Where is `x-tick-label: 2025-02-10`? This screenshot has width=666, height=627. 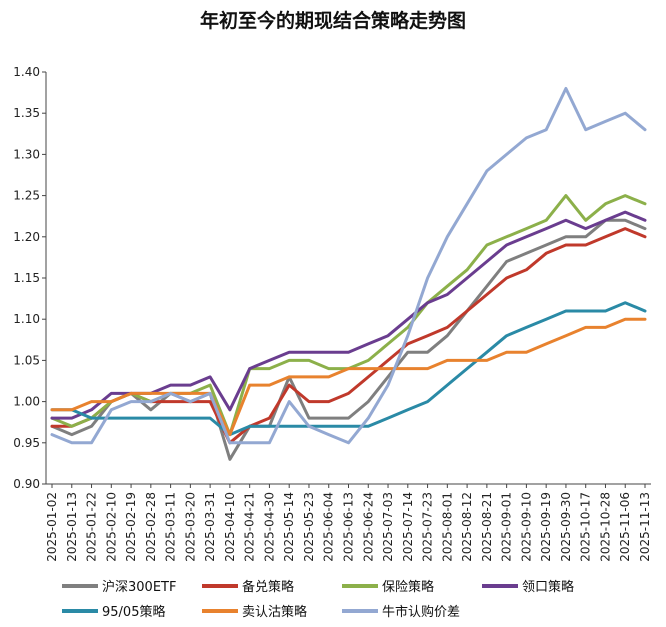 x-tick-label: 2025-02-10 is located at coordinates (111, 527).